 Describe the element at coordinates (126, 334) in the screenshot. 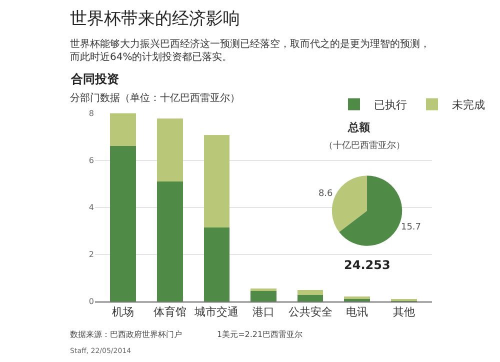

I see `source-note: 数据来源：巴西政府世界杯门户` at that location.